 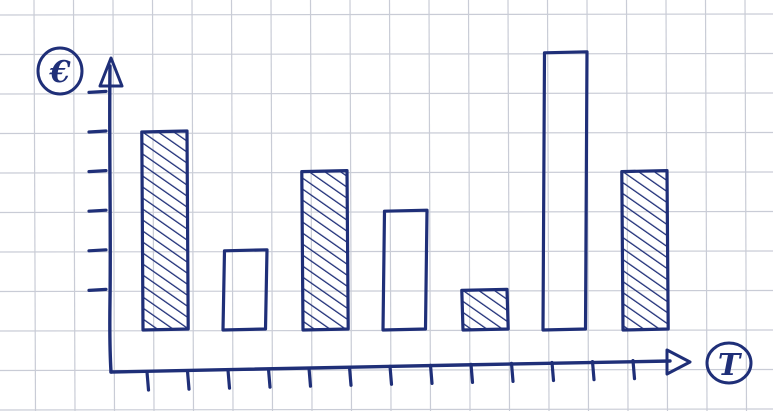 I want to click on y-label-circle, so click(x=60, y=71).